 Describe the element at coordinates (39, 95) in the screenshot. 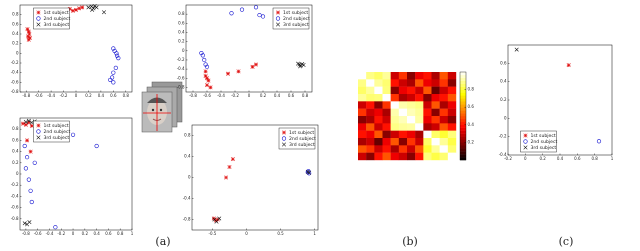

I see `x-tick-label: -0.6` at that location.